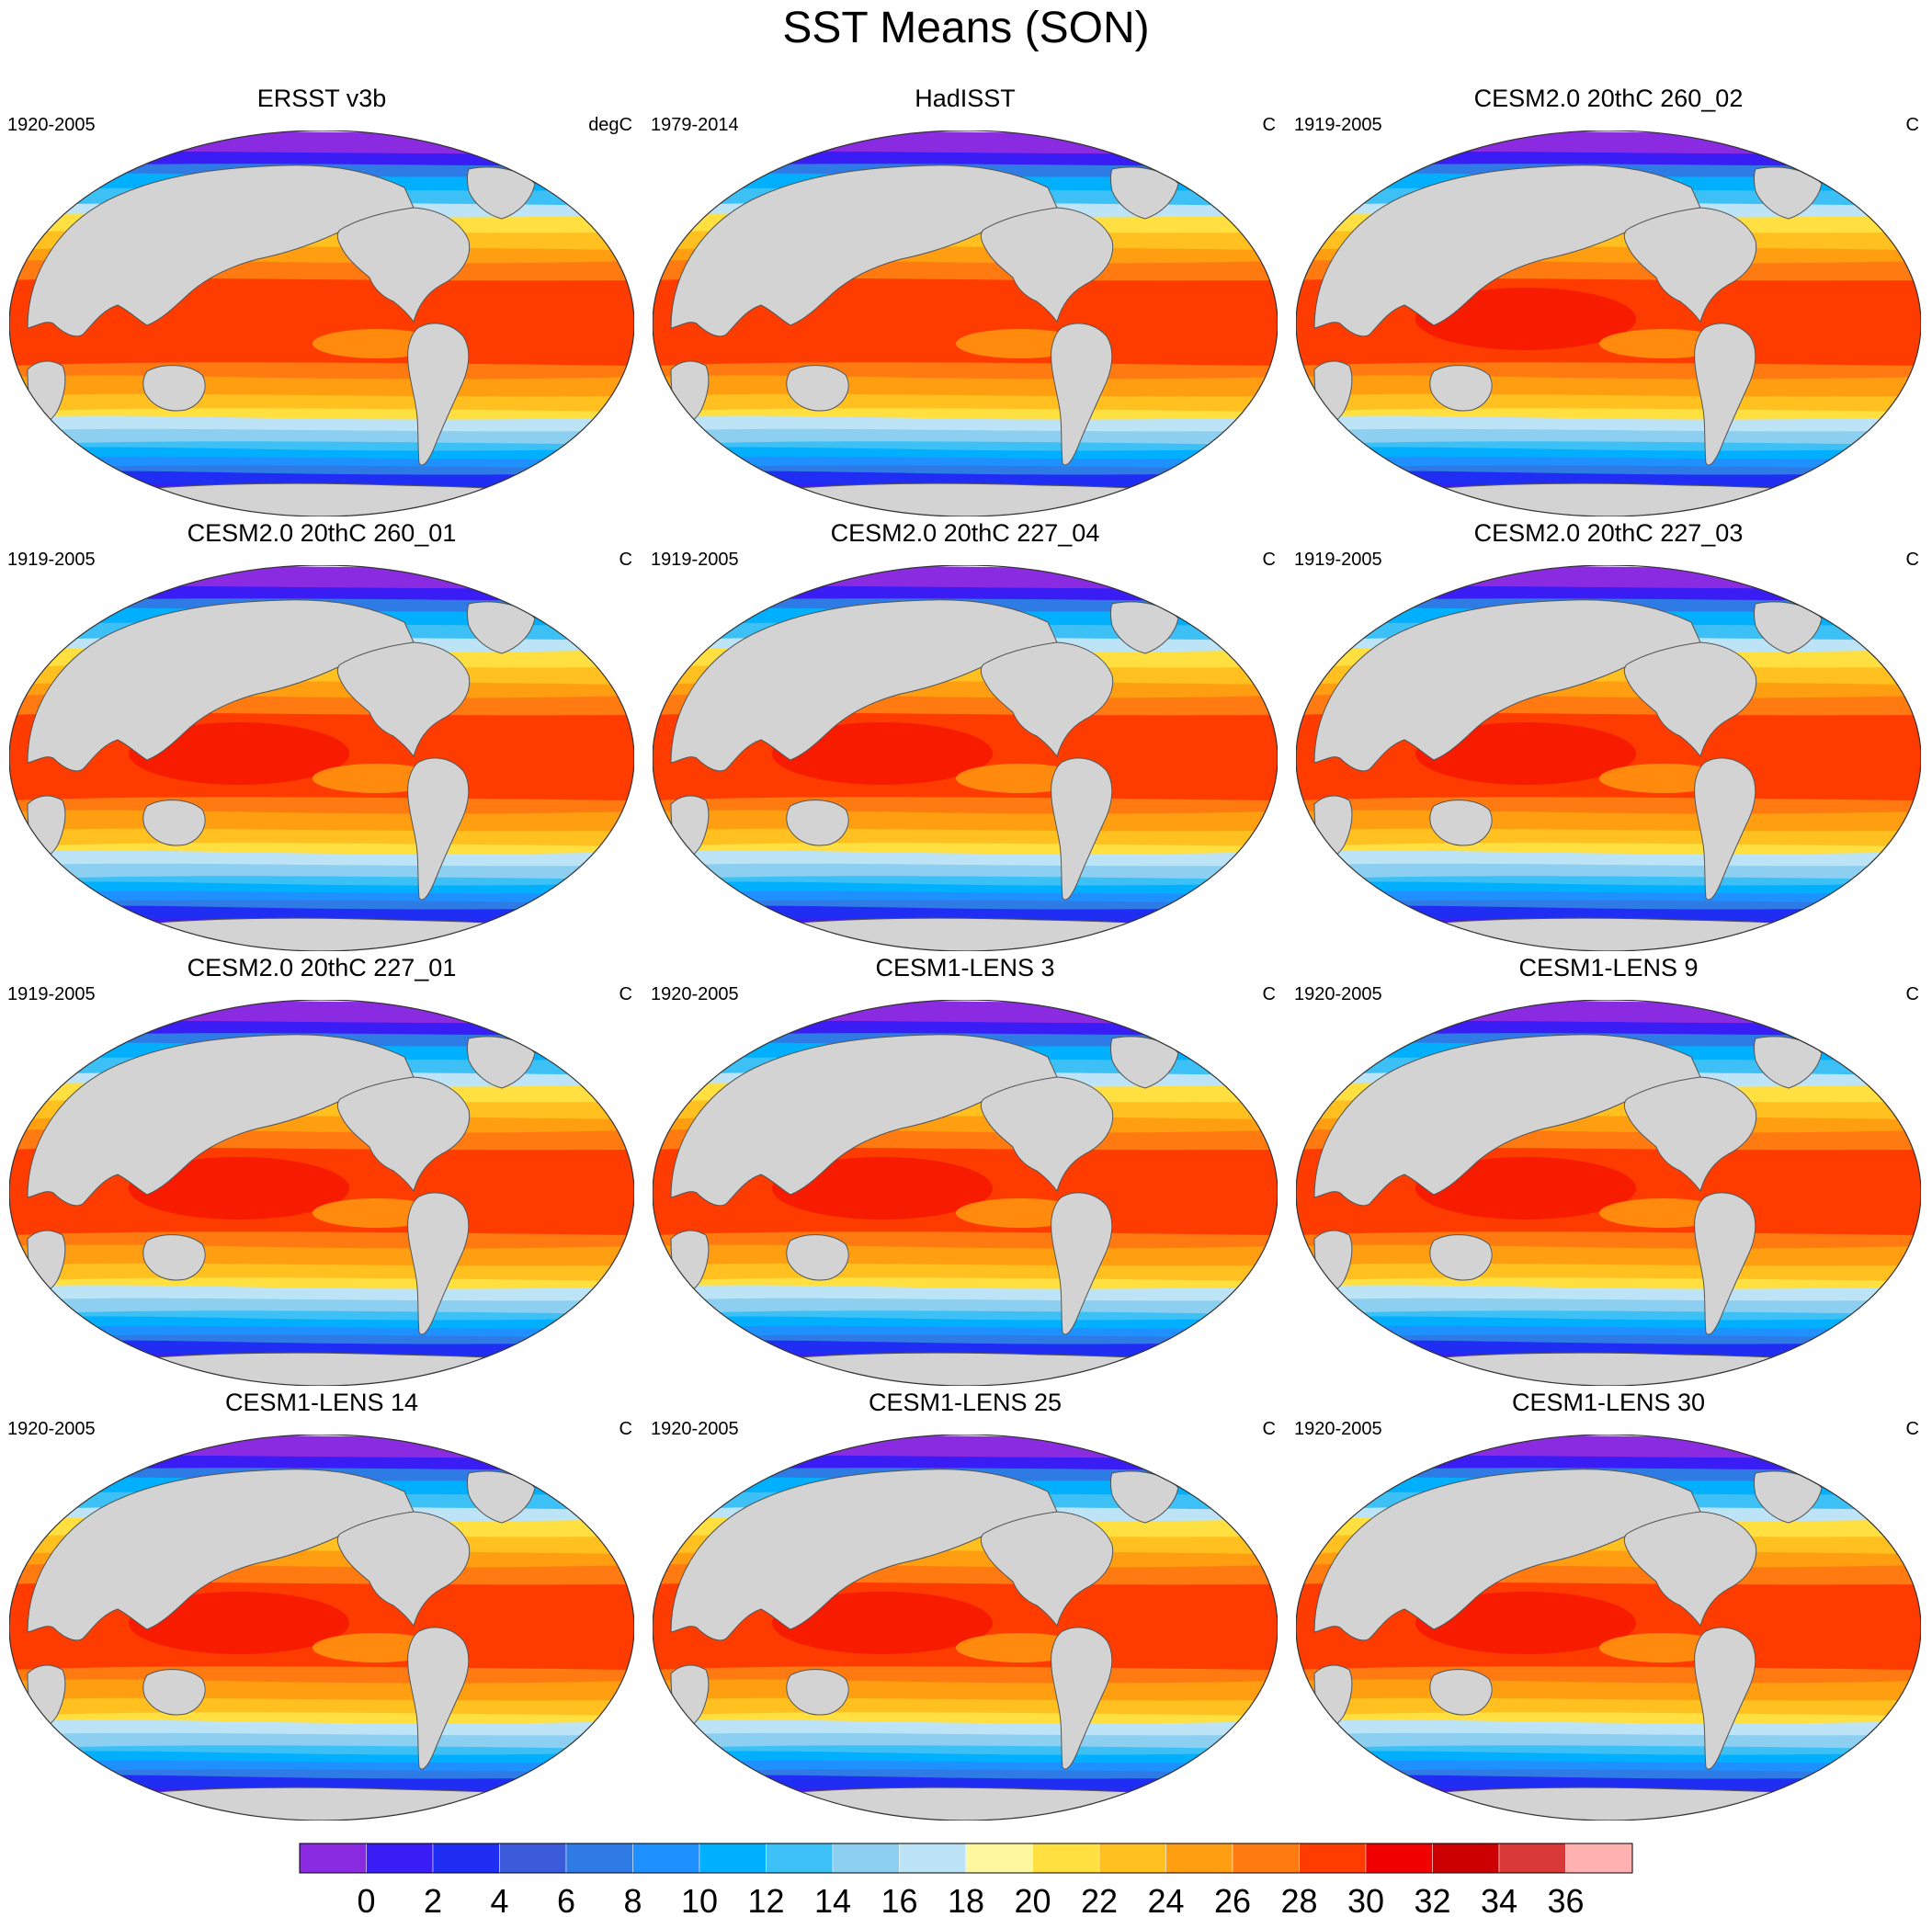  I want to click on colorbar-tick-label: 6, so click(566, 1899).